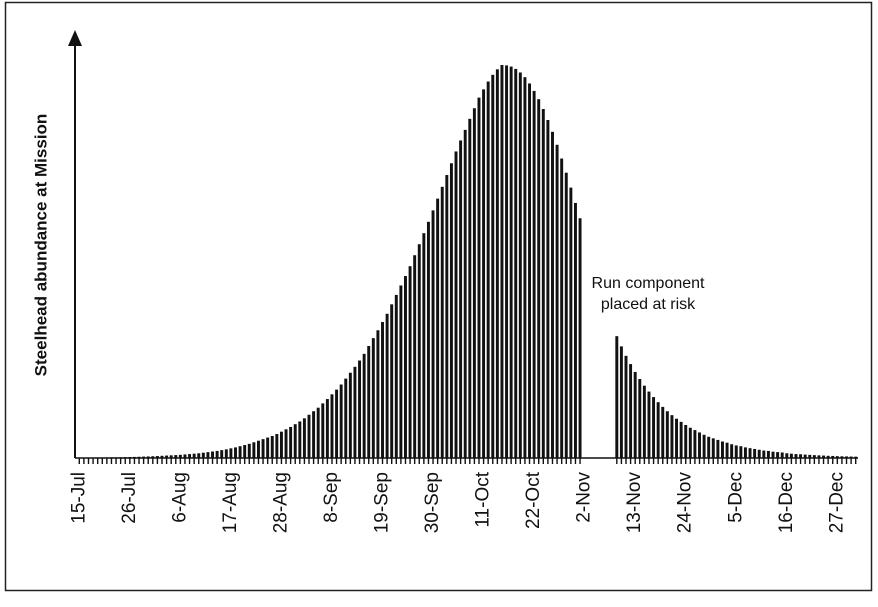 The height and width of the screenshot is (607, 878). What do you see at coordinates (634, 503) in the screenshot?
I see `x-tick-label: 13-Nov` at bounding box center [634, 503].